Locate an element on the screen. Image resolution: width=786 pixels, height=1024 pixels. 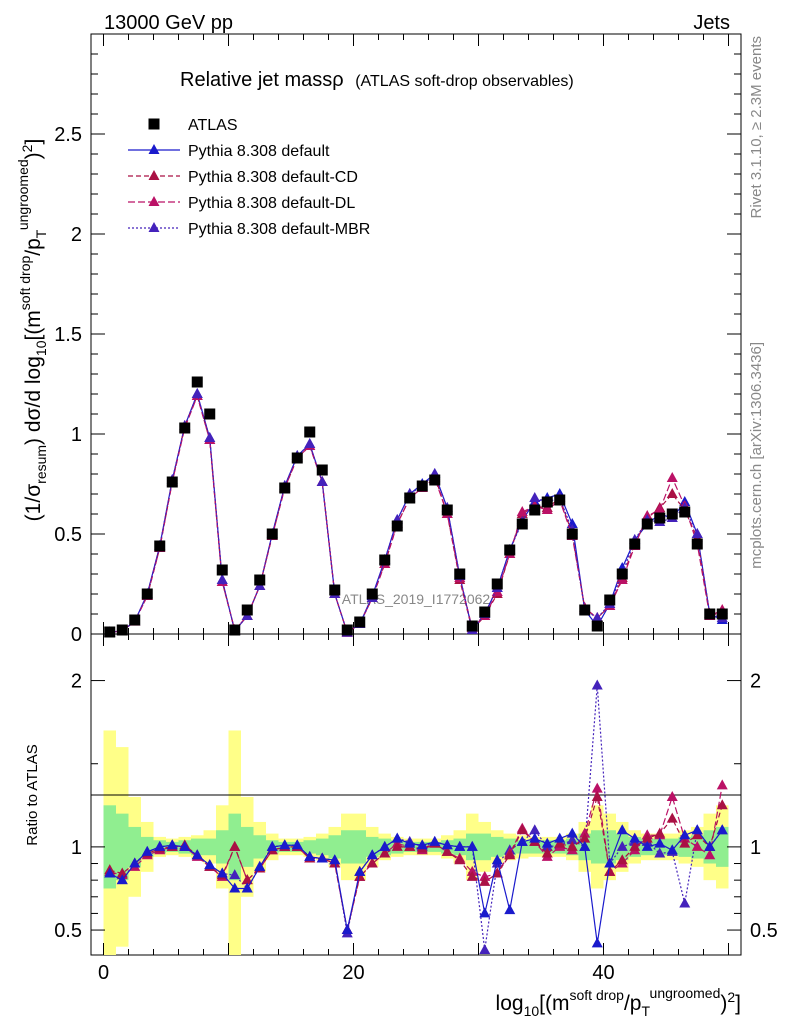
y-tick-label: 1.5 is located at coordinates (68, 335).